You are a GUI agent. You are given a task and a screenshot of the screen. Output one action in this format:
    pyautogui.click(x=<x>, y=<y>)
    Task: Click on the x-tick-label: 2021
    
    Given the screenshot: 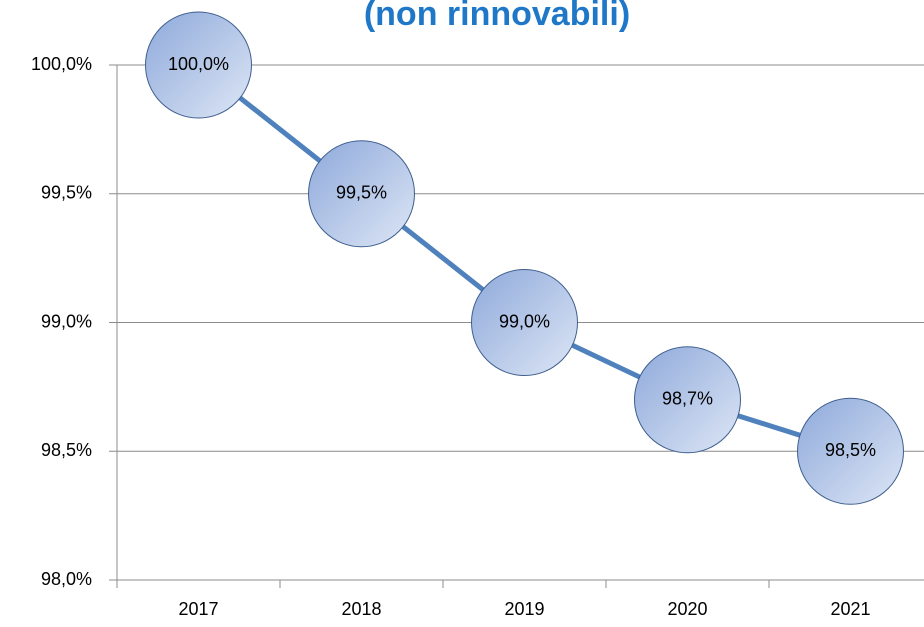 What is the action you would take?
    pyautogui.click(x=850, y=609)
    